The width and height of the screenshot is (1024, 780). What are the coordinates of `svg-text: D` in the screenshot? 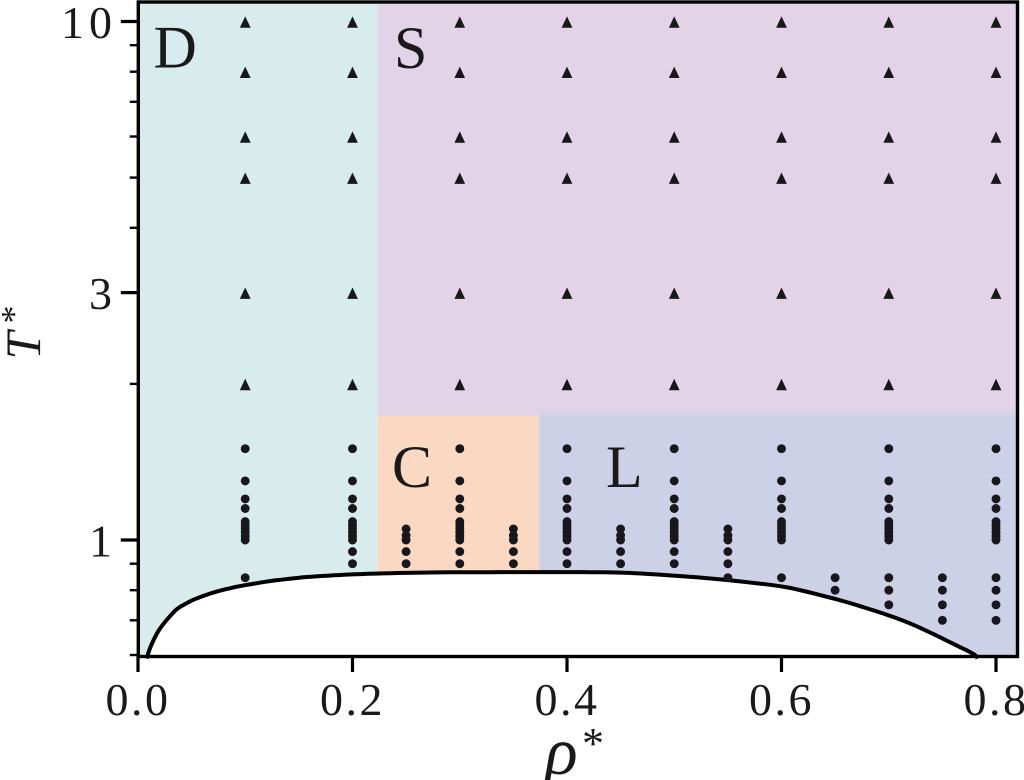 It's located at (175, 48).